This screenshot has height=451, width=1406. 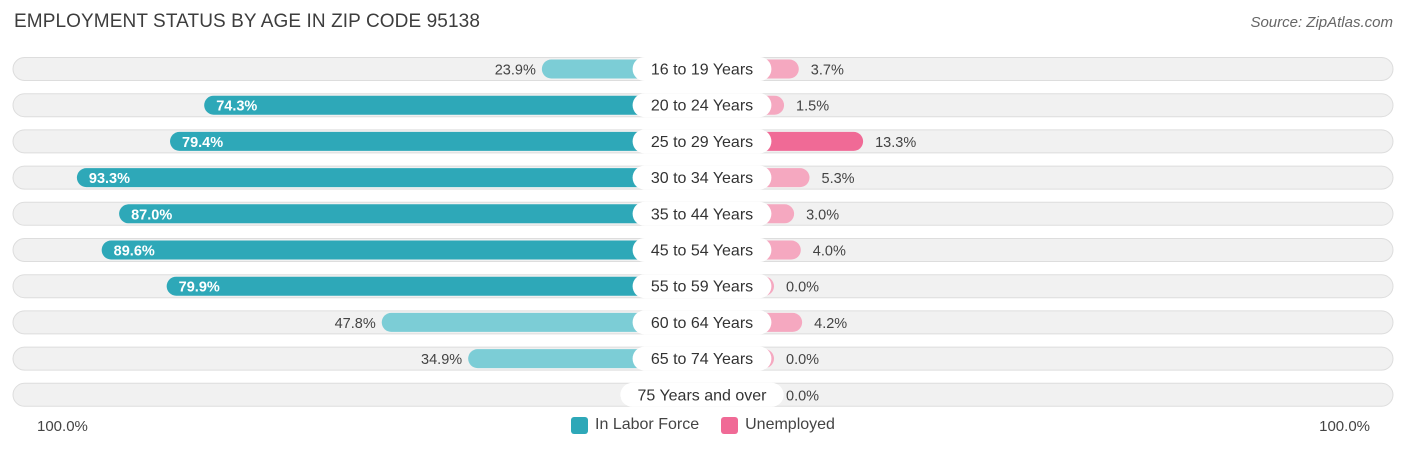 I want to click on value-label-unemployed: 1.5%, so click(x=812, y=107).